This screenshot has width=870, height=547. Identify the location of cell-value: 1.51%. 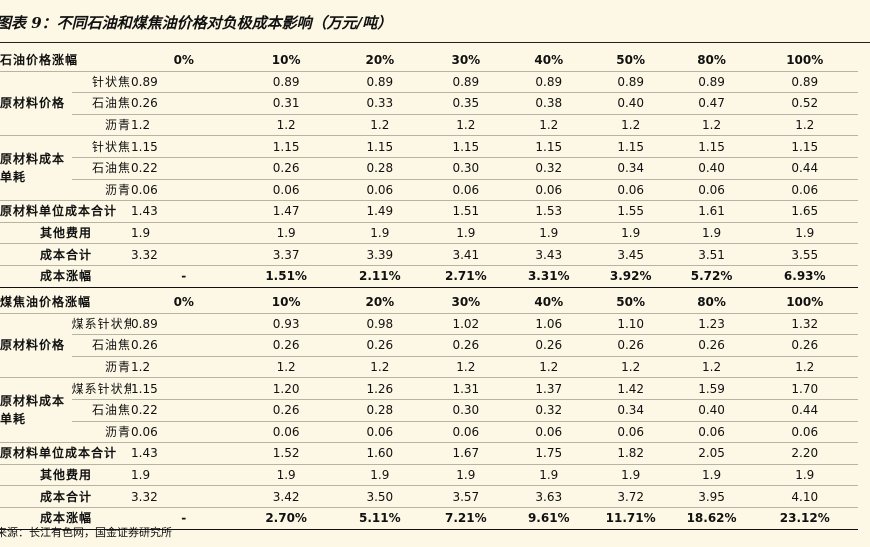
(286, 276).